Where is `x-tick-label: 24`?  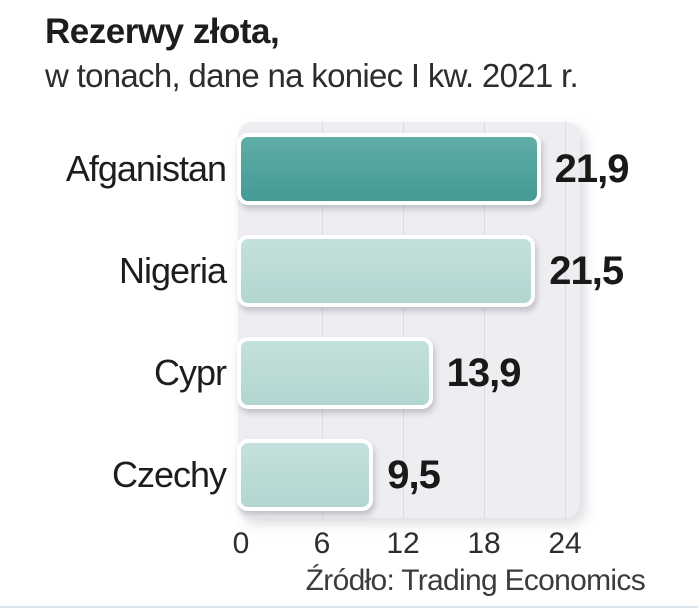 x-tick-label: 24 is located at coordinates (565, 543).